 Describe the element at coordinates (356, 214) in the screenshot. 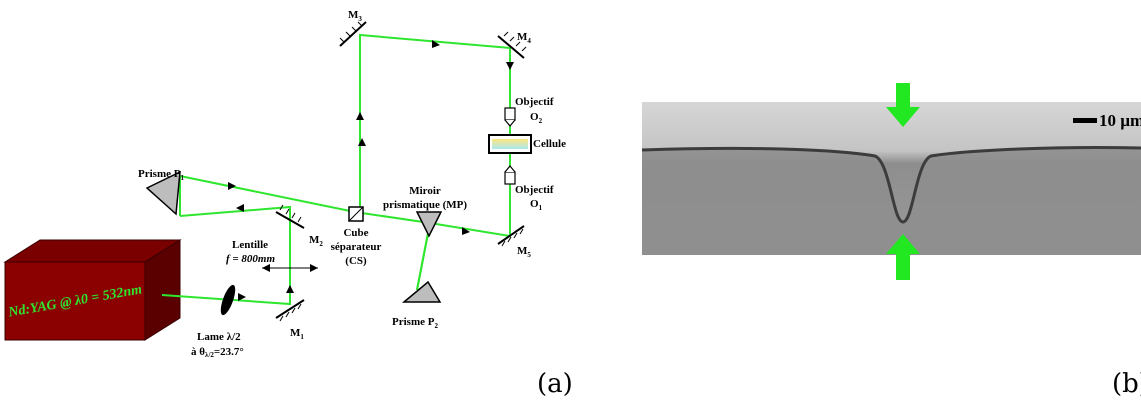

I see `beam-splitter-cube` at that location.